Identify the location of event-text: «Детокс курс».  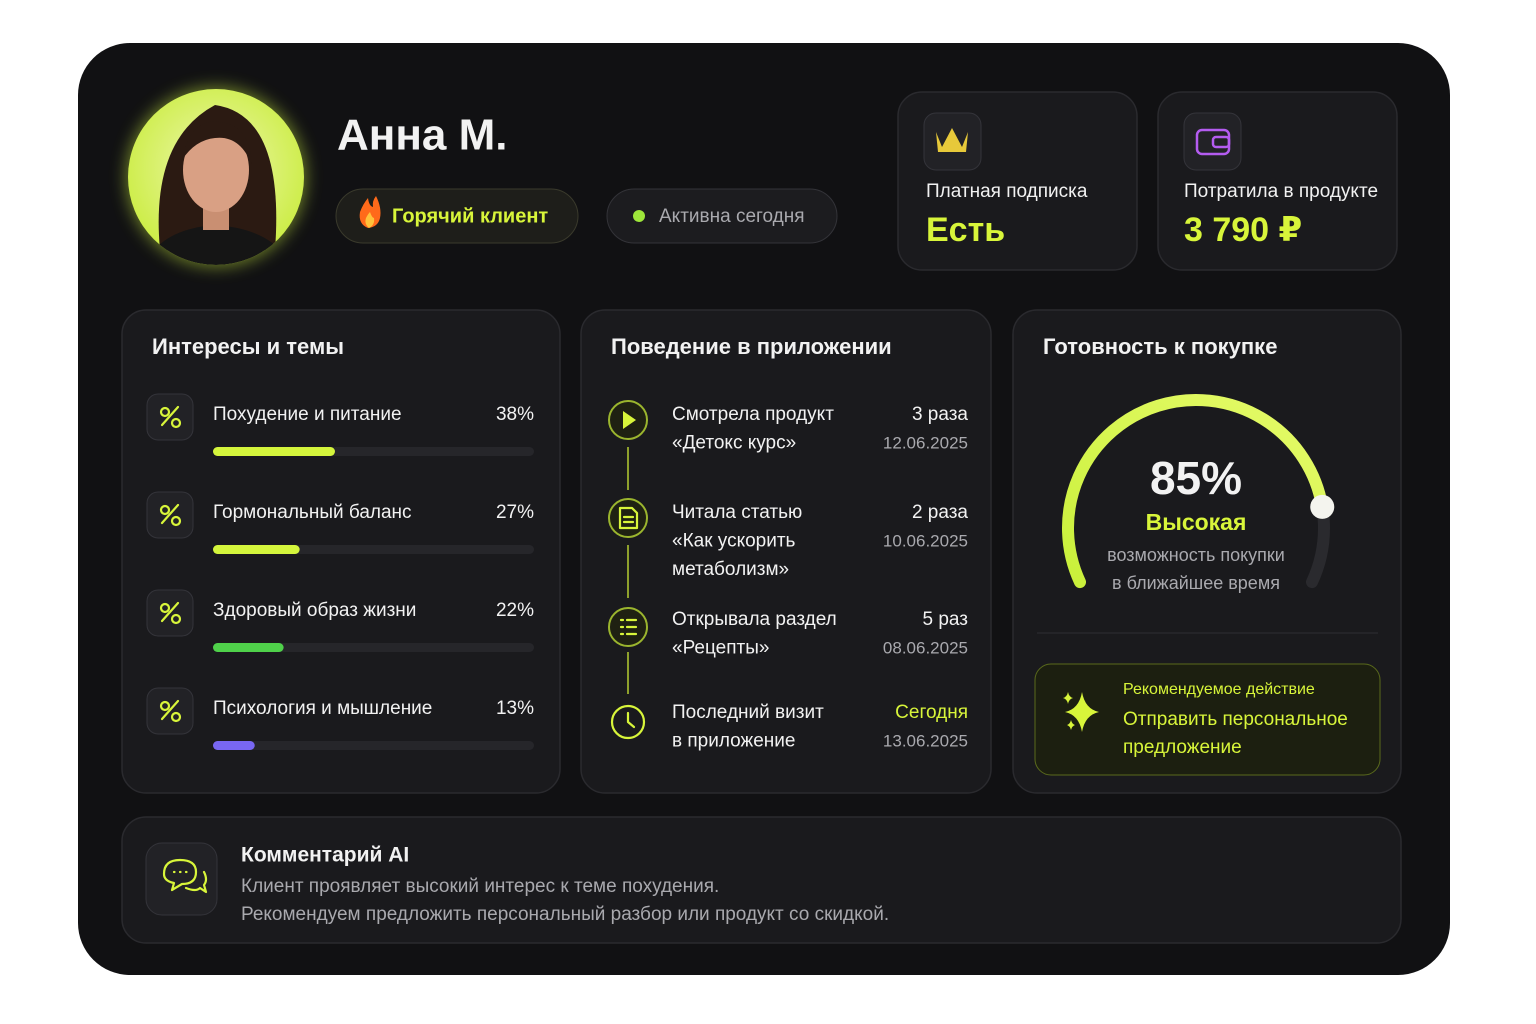
(734, 443).